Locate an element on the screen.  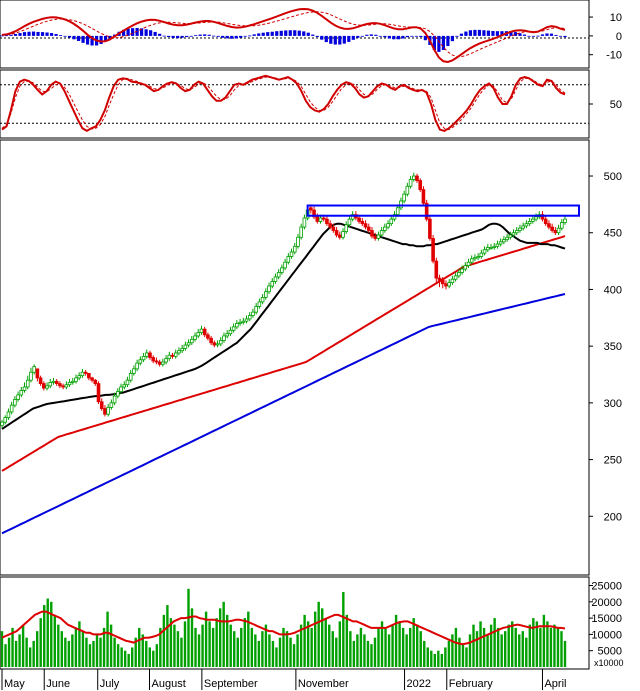
macd-signal-line is located at coordinates (283, 34).